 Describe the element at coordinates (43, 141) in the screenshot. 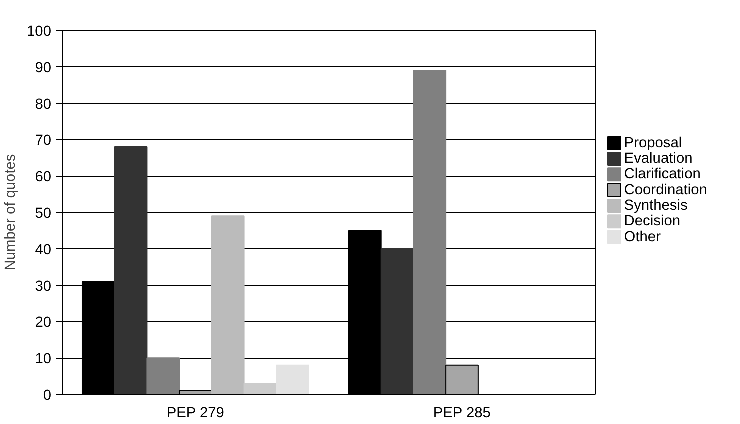

I see `y-tick-label: 70` at that location.